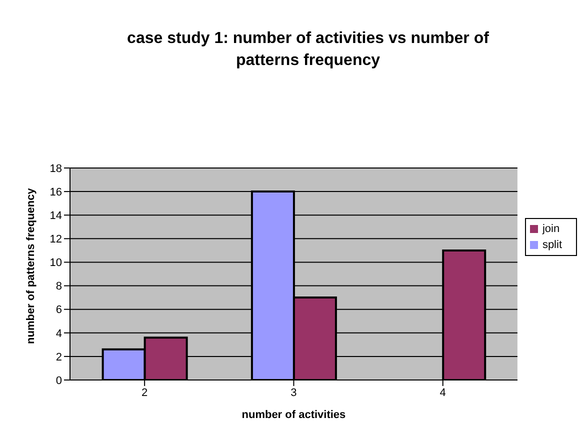 The height and width of the screenshot is (434, 587). I want to click on y-tick-label: 2, so click(59, 357).